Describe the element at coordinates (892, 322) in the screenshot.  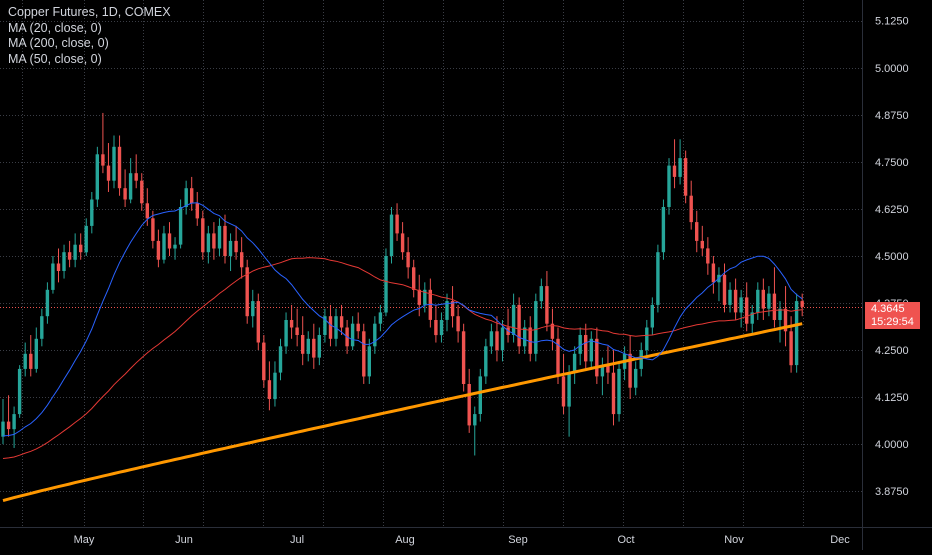
I see `bar-countdown: 15:29:54` at that location.